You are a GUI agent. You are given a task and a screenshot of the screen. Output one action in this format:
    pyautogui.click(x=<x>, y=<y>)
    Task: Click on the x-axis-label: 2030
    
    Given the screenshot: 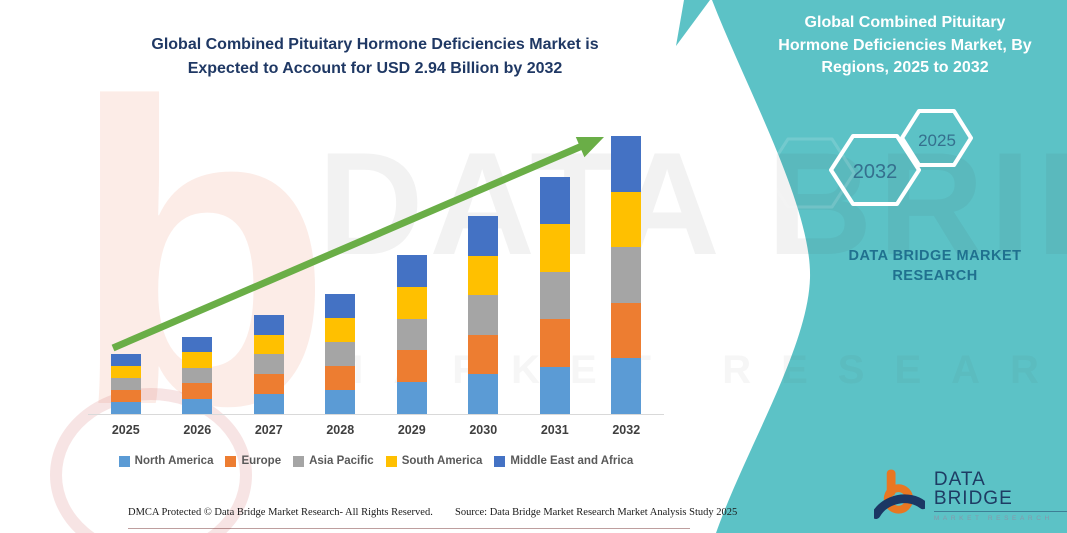 What is the action you would take?
    pyautogui.click(x=483, y=430)
    